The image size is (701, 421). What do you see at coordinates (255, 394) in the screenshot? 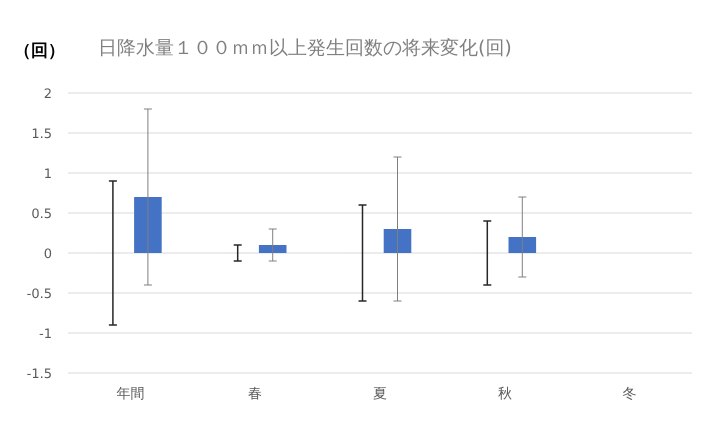
I see `x-tick-label: 春` at bounding box center [255, 394].